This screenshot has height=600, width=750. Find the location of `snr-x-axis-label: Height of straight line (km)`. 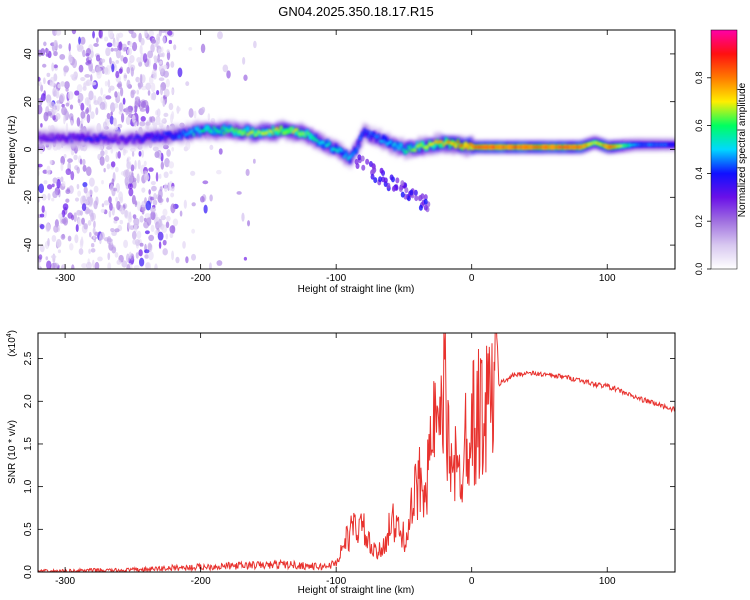

snr-x-axis-label: Height of straight line (km) is located at coordinates (356, 590).